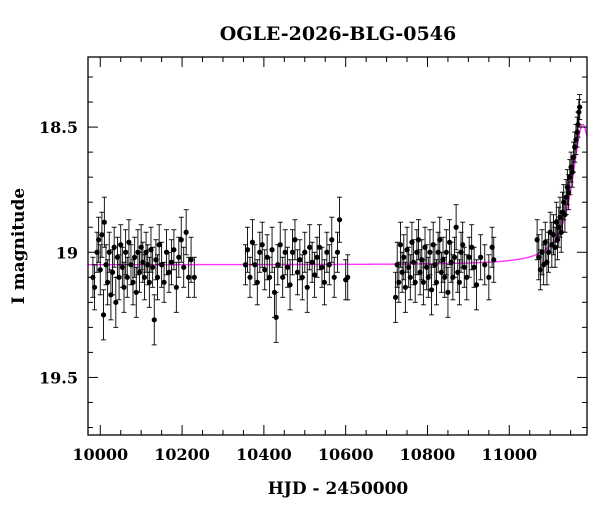  Describe the element at coordinates (338, 34) in the screenshot. I see `chart-title: OGLE-2026-BLG-0546` at that location.